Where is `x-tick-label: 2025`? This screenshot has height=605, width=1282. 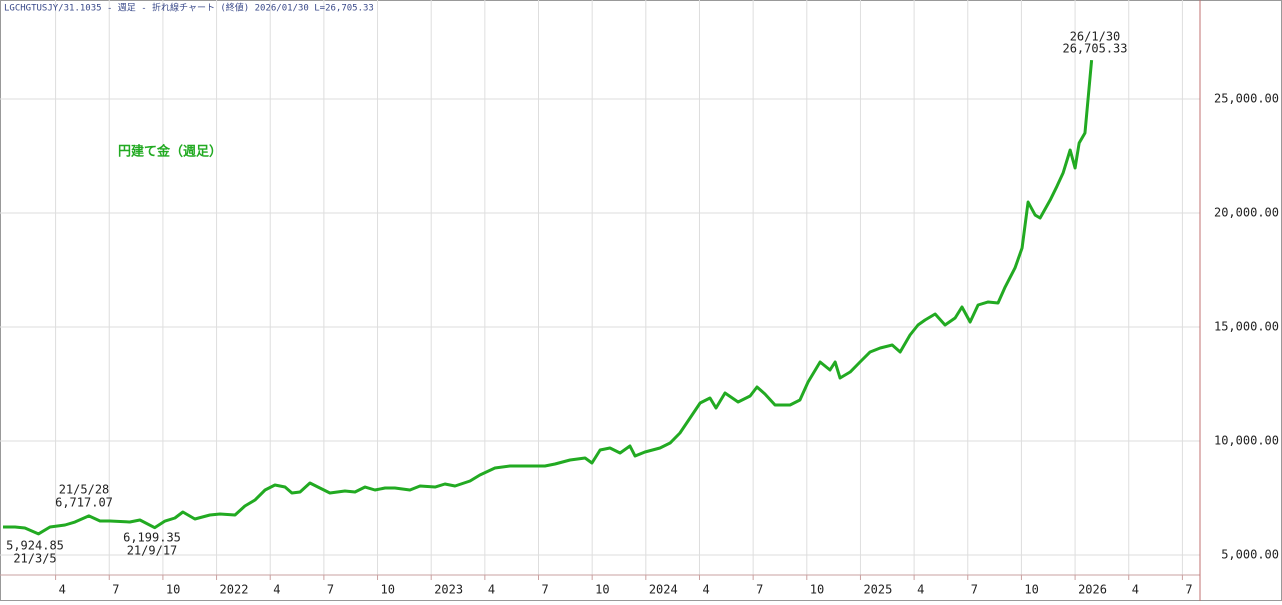 x-tick-label: 2025 is located at coordinates (877, 590).